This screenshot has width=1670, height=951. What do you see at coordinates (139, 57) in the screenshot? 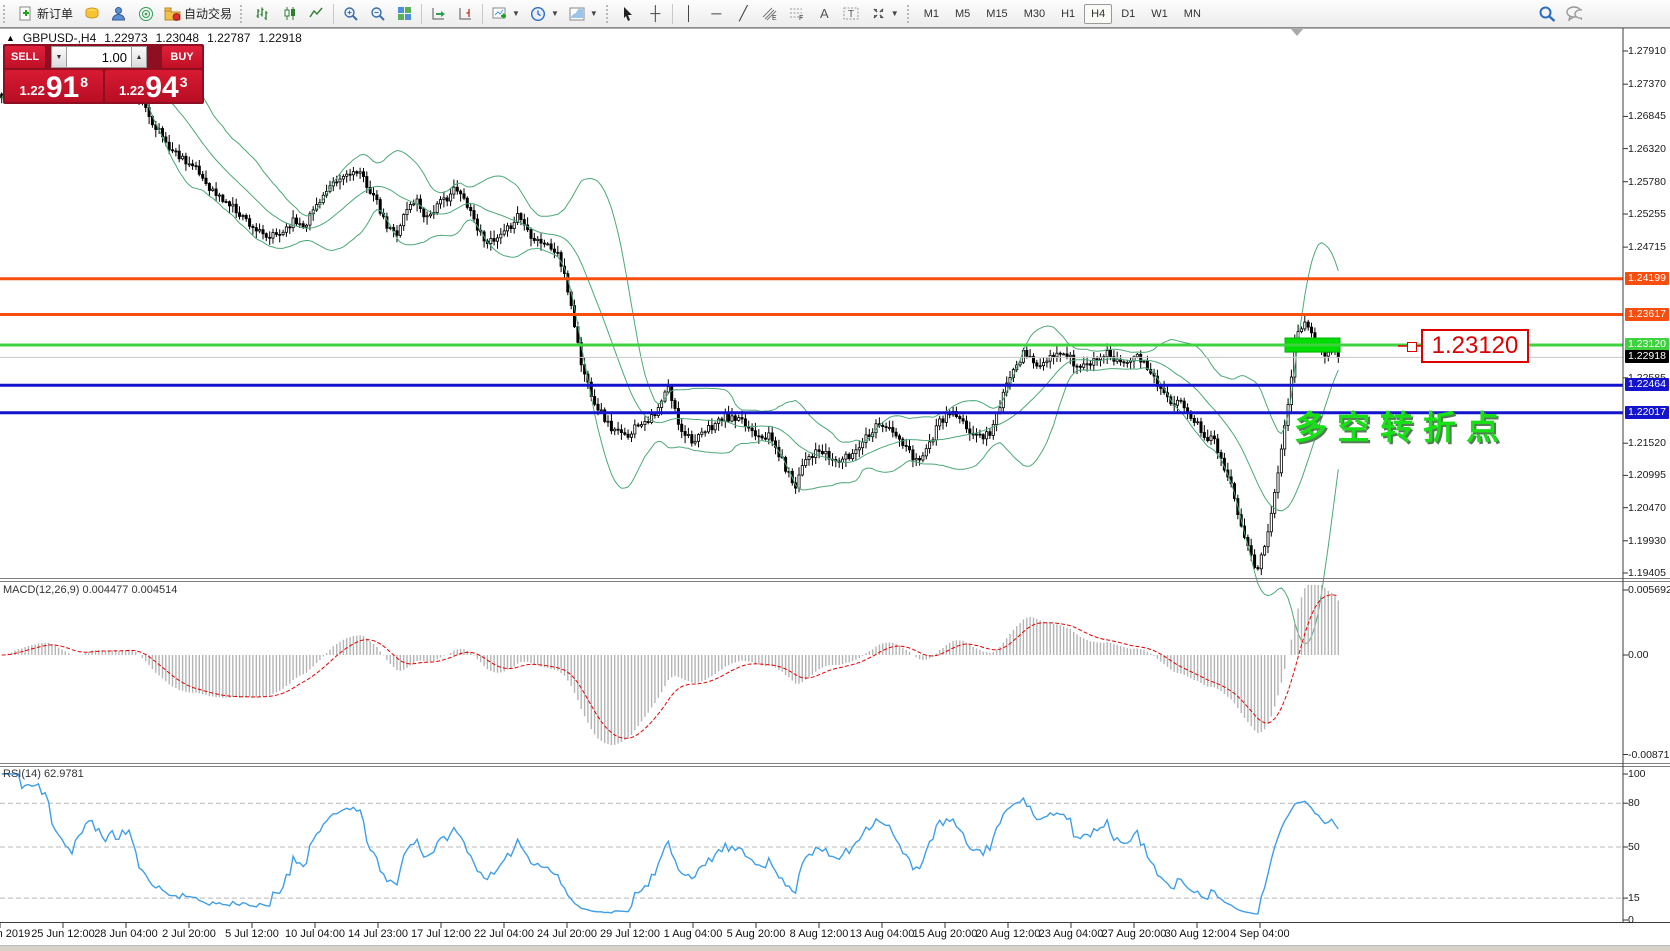
I see `volume-increase-button: ▲` at bounding box center [139, 57].